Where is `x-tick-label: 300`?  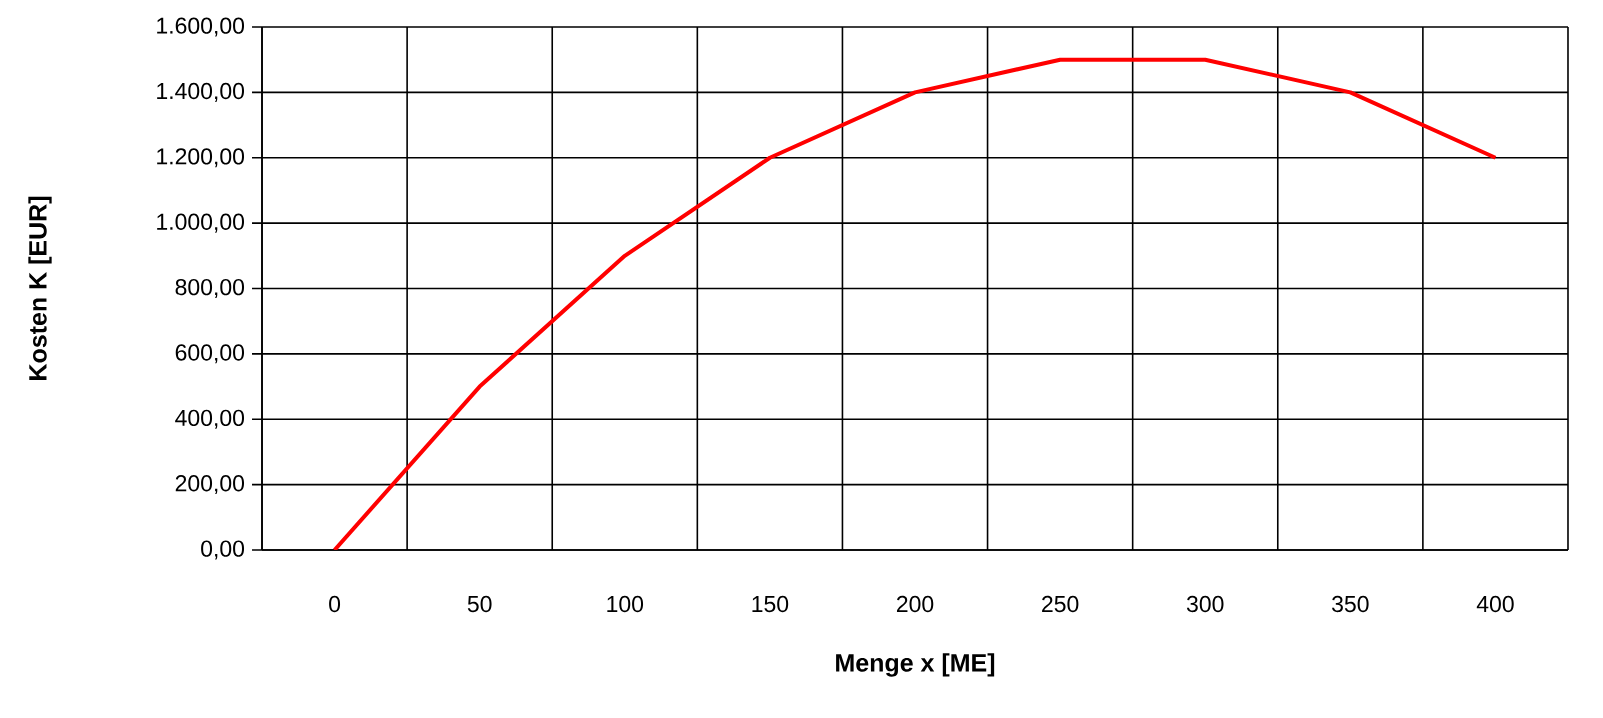 x-tick-label: 300 is located at coordinates (1205, 604).